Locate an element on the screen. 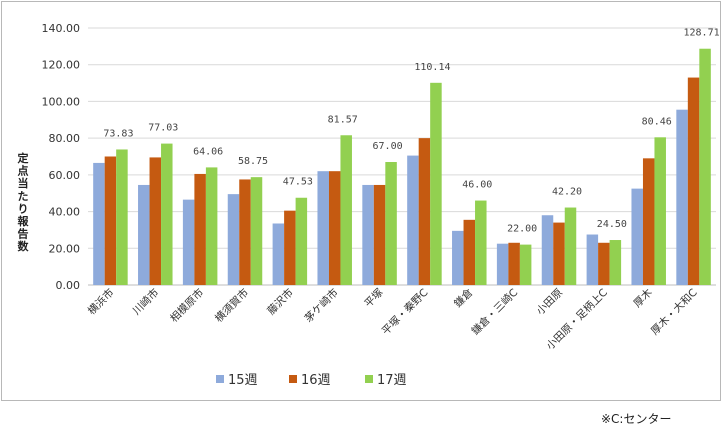  data-label: 81.57 is located at coordinates (343, 119).